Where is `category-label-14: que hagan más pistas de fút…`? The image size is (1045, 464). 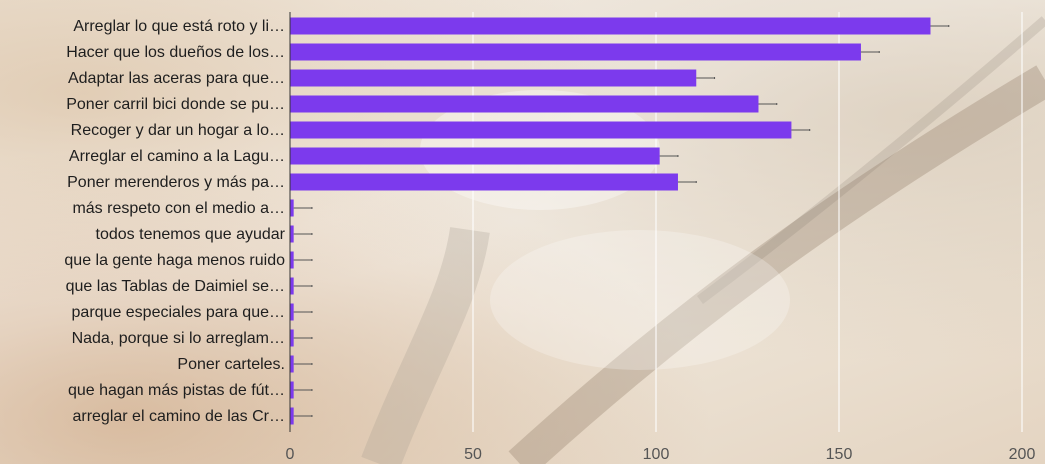
category-label-14: que hagan más pistas de fút… is located at coordinates (176, 390).